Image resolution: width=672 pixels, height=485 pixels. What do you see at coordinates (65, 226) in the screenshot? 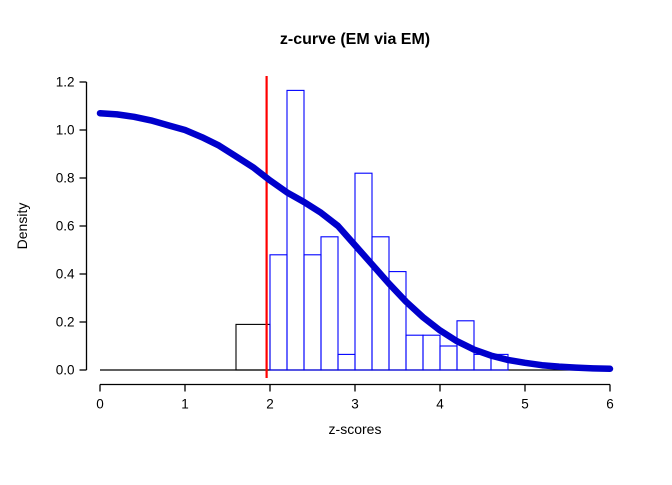
I see `y-tick-label: 0.6` at bounding box center [65, 226].